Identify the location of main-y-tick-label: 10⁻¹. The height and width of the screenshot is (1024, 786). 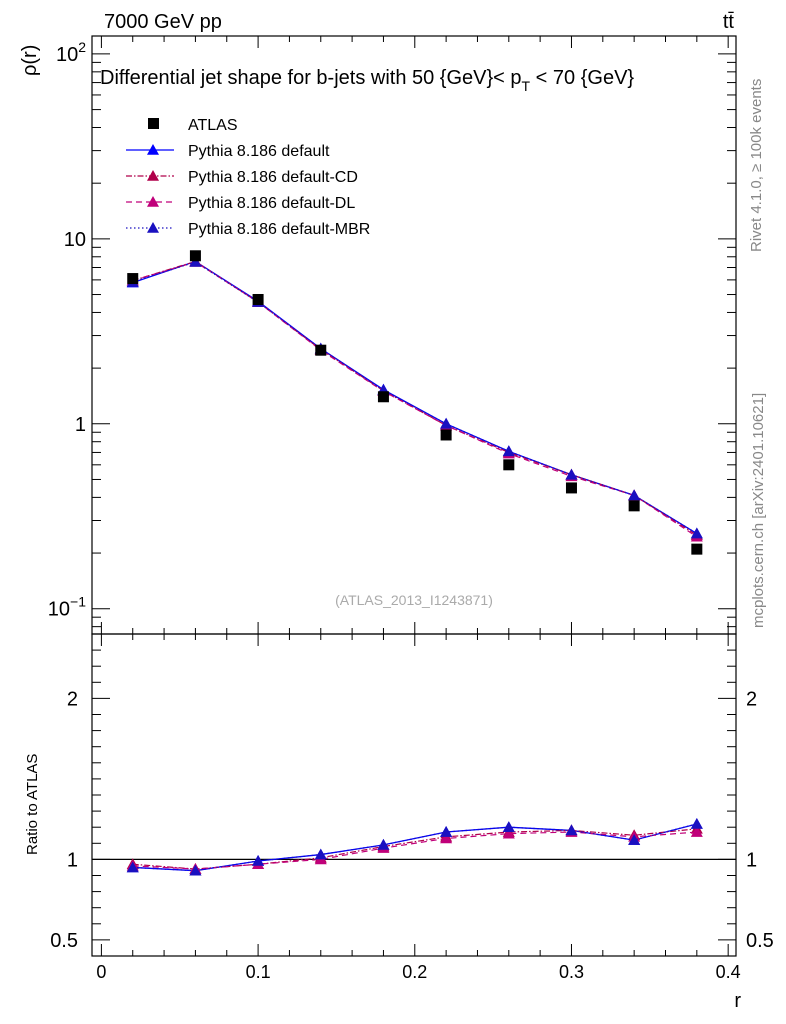
(67, 607).